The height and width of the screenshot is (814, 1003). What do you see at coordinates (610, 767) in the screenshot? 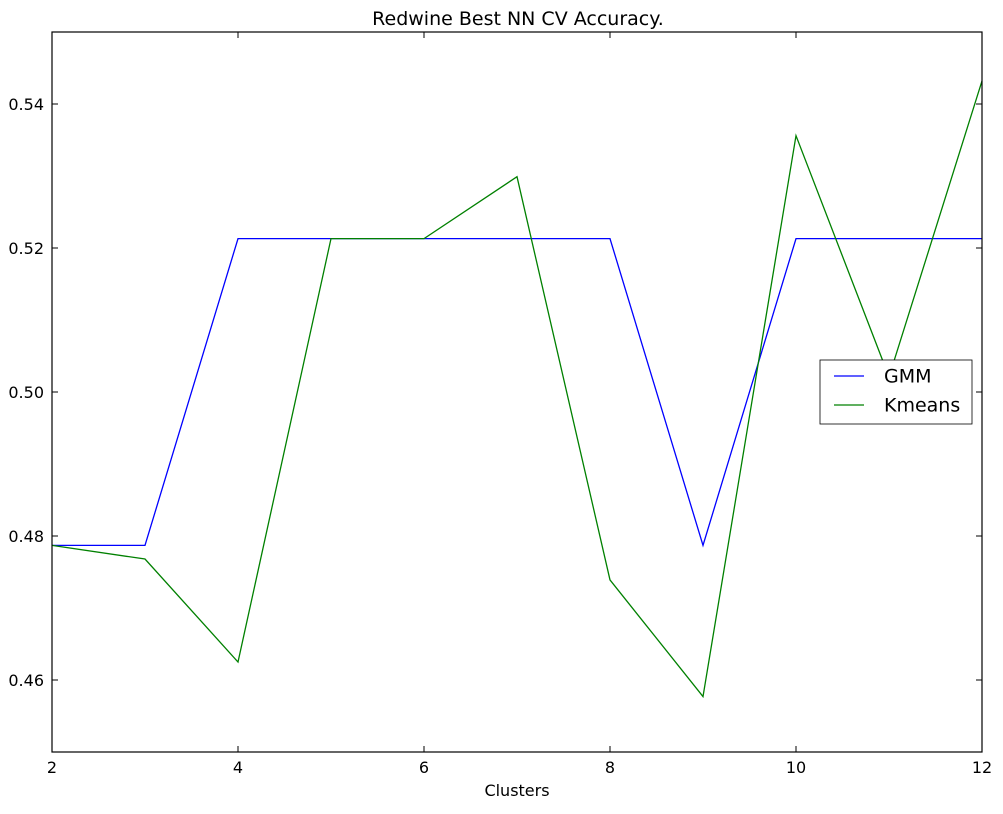
I see `x-tick-label: 8` at bounding box center [610, 767].